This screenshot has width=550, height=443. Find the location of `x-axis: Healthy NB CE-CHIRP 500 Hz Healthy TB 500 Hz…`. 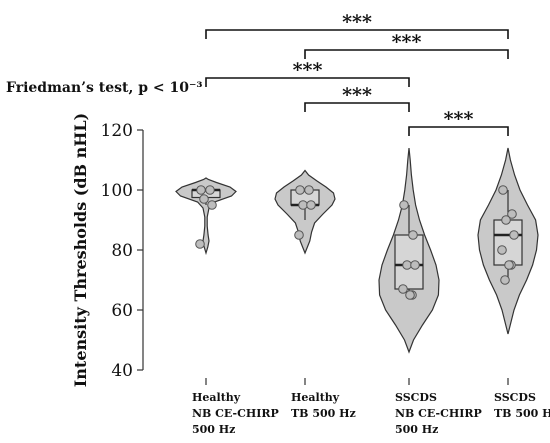

x-axis: Healthy NB CE-CHIRP 500 Hz Healthy TB 500 Hz… is located at coordinates (371, 407).